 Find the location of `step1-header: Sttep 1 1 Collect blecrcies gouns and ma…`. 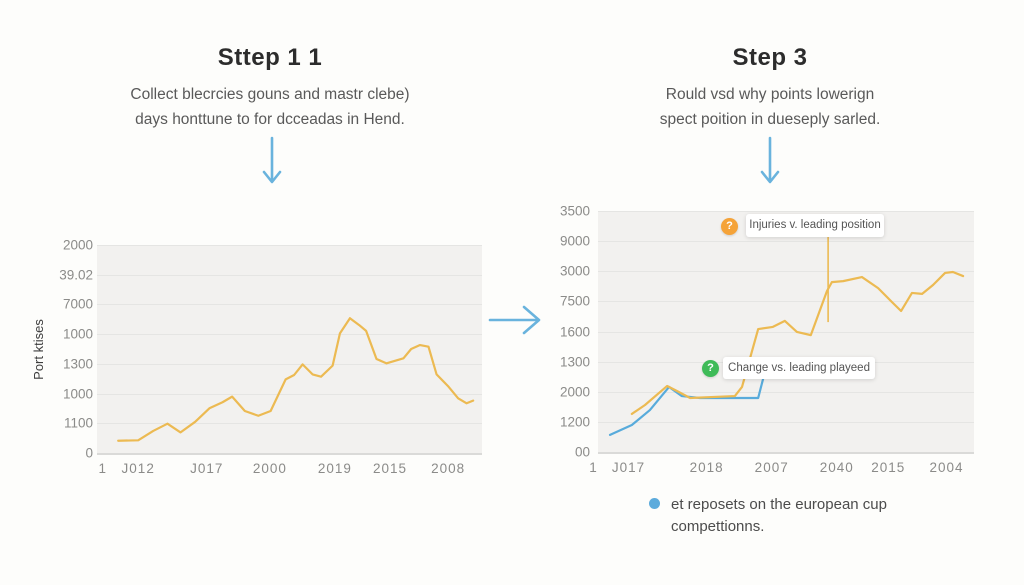

step1-header: Sttep 1 1 Collect blecrcies gouns and ma… is located at coordinates (270, 88).